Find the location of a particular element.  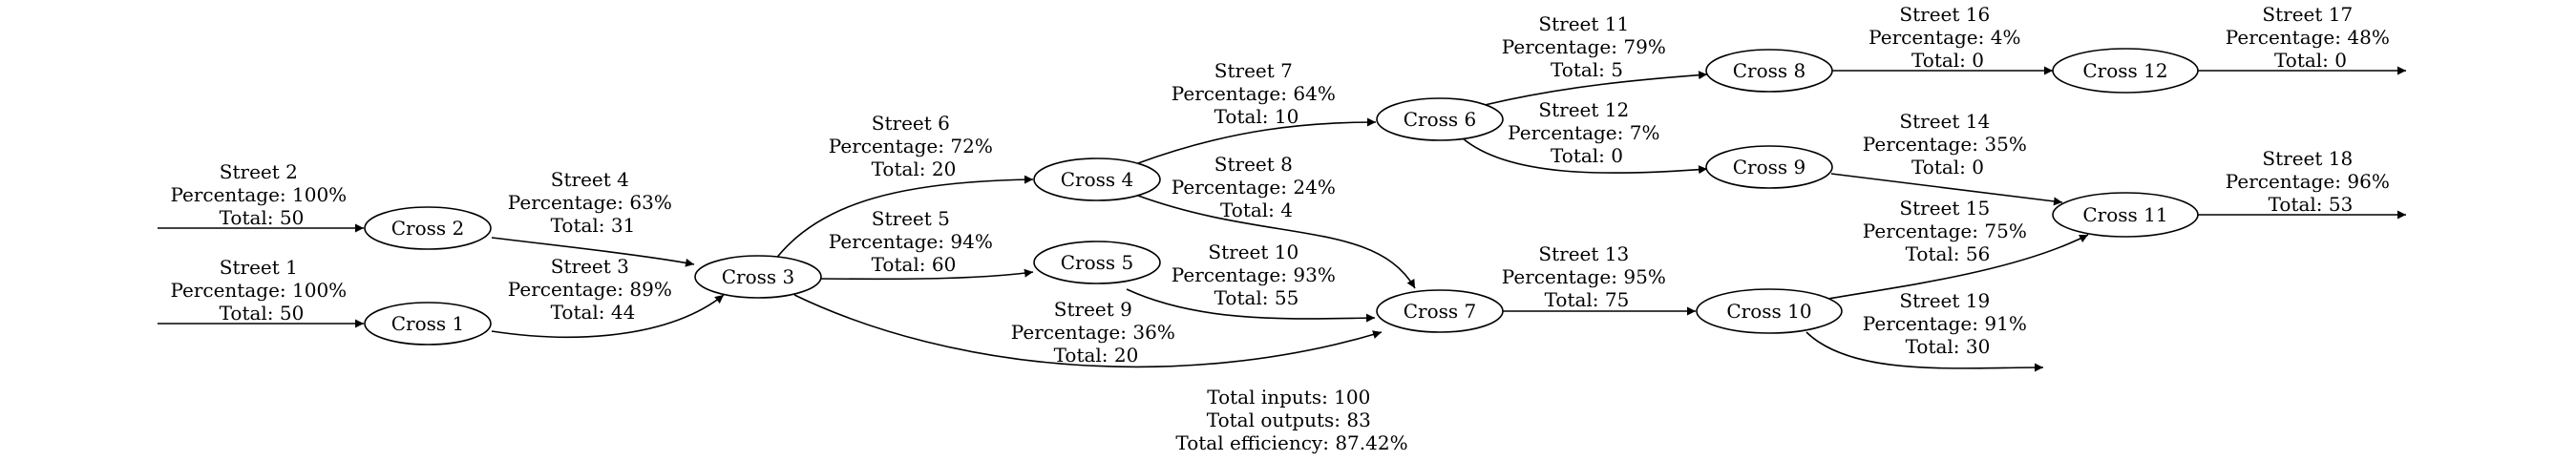

label-street-3: Street 3 Percentage: 89% Total: 44 is located at coordinates (593, 289).